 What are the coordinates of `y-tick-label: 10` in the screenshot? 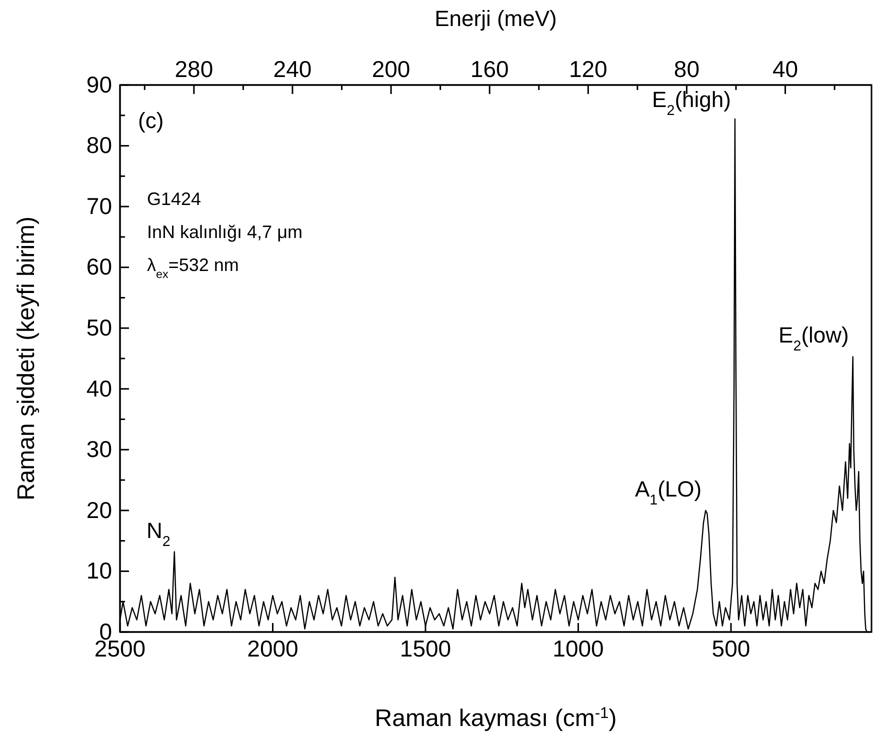 It's located at (99, 571).